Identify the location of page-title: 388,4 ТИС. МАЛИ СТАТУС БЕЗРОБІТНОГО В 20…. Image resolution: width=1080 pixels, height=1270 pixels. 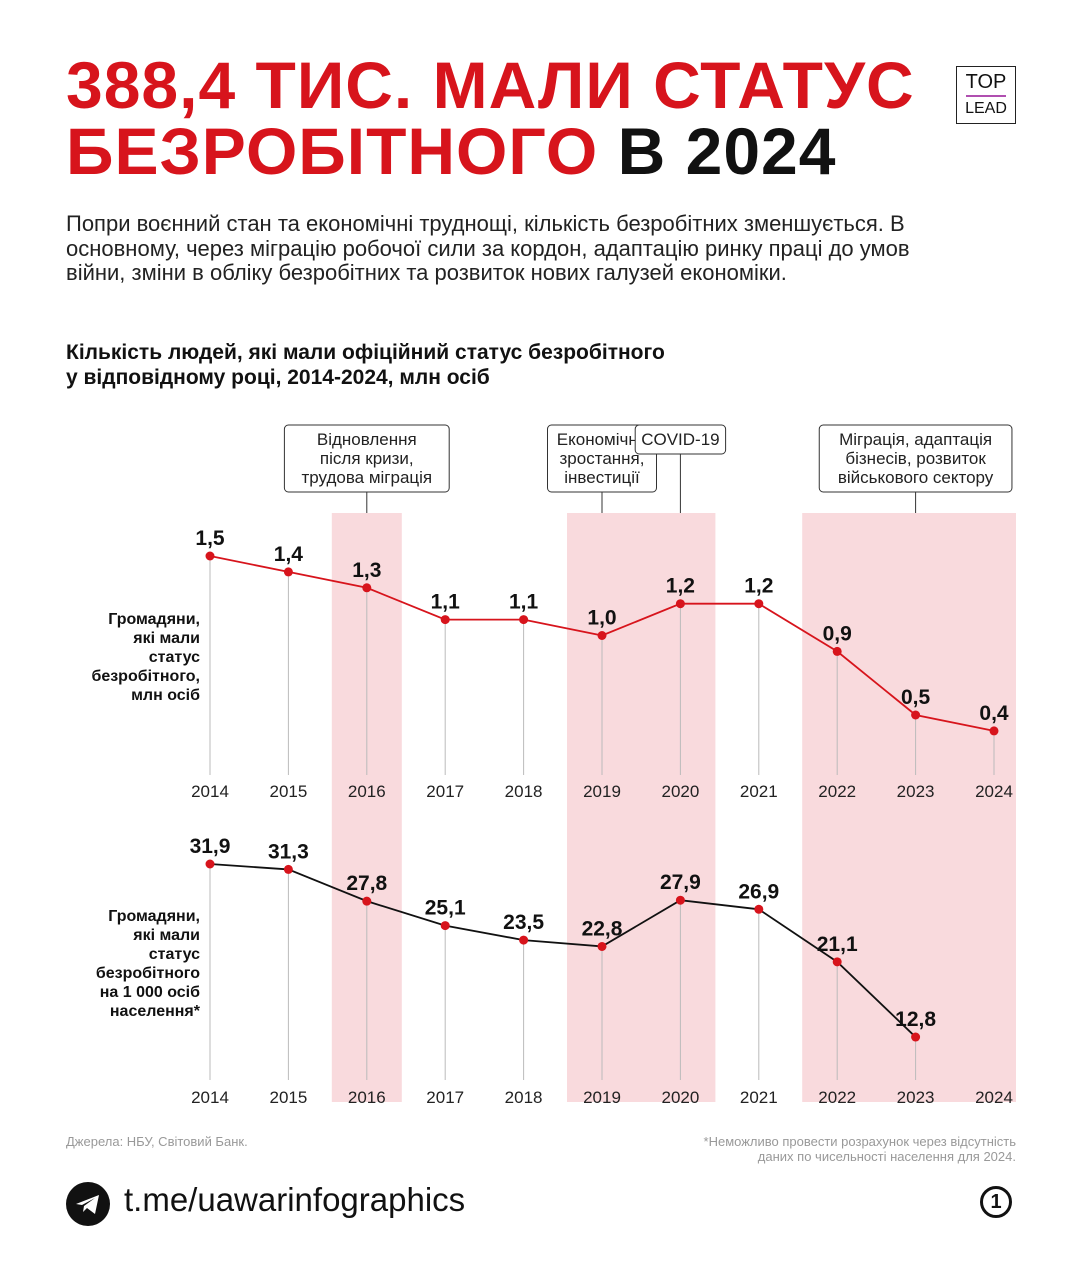
(490, 118).